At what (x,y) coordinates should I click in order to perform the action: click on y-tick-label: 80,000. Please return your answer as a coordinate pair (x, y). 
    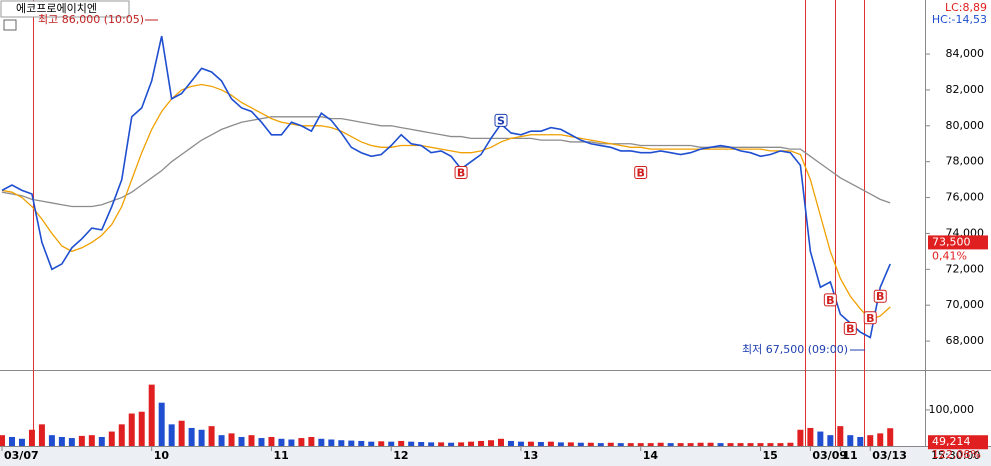
    Looking at the image, I should click on (965, 125).